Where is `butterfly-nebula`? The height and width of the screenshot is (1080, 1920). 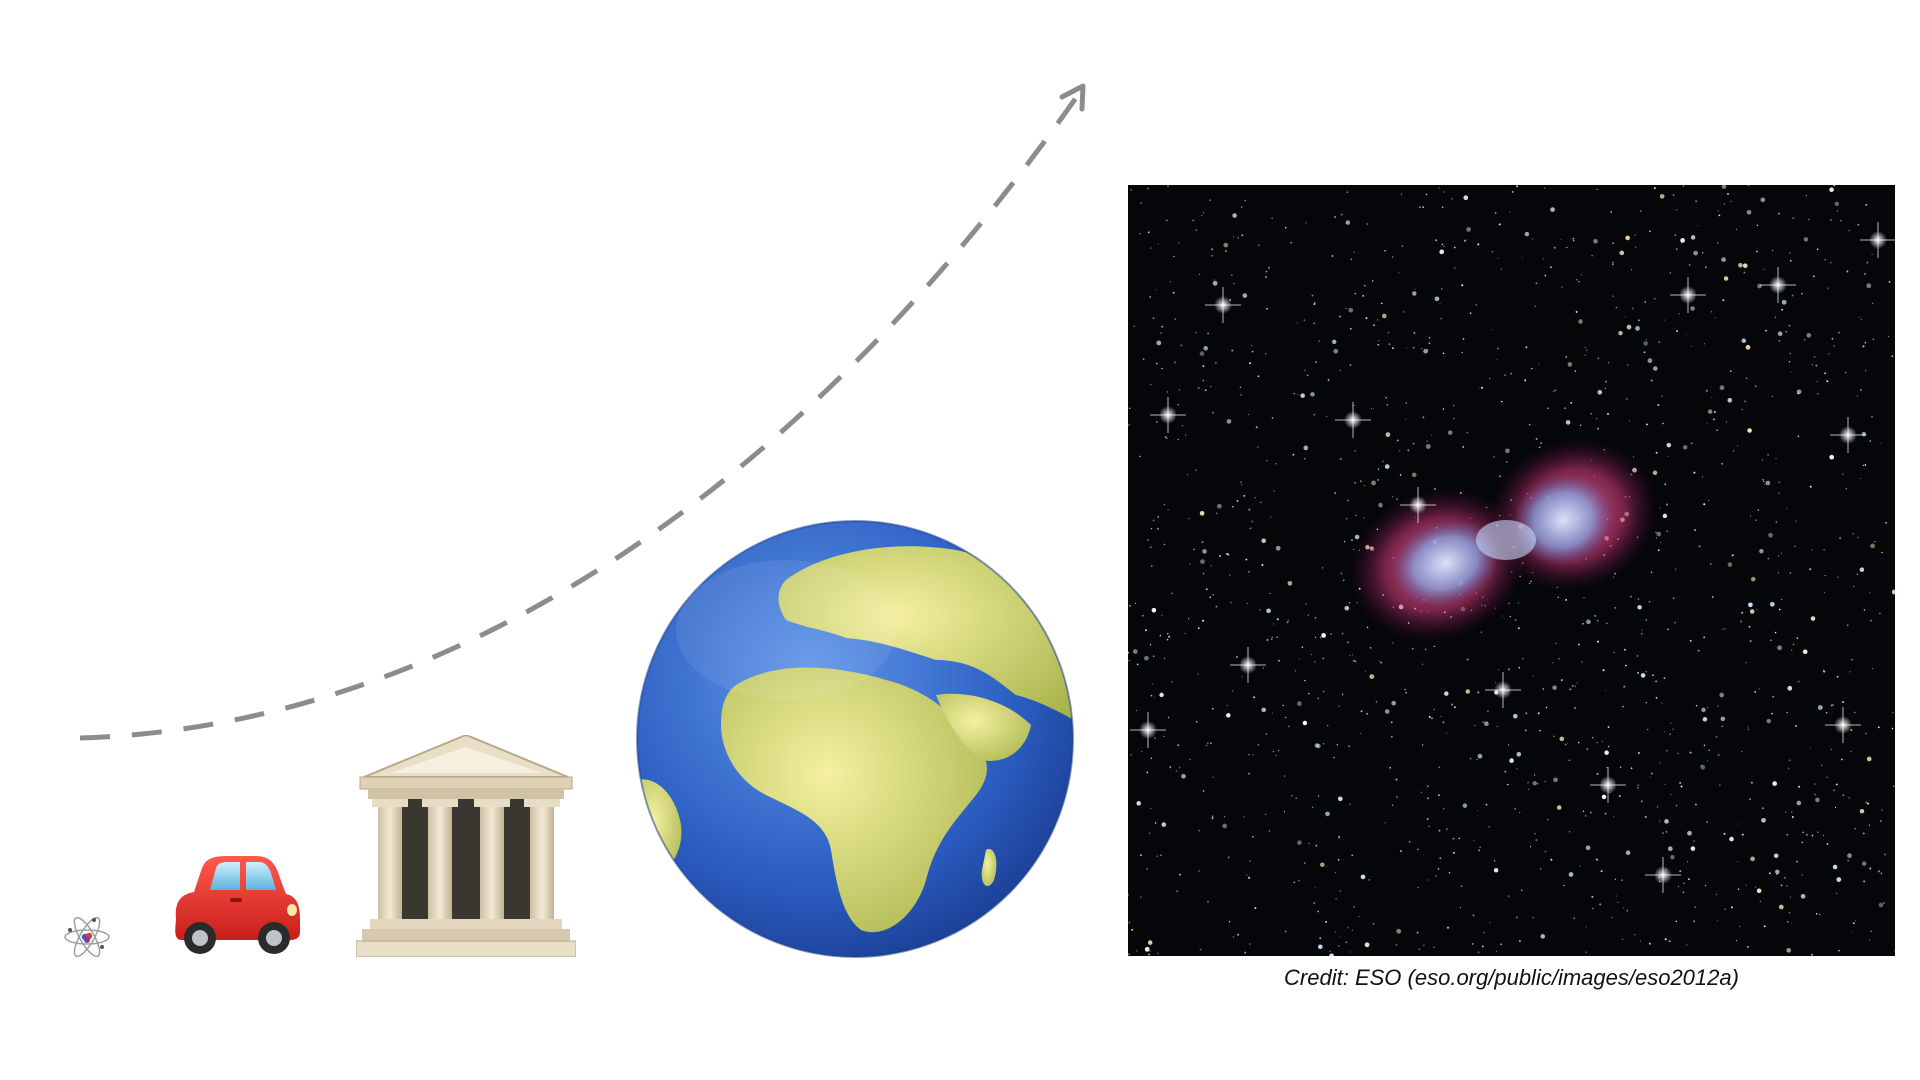 butterfly-nebula is located at coordinates (1503, 540).